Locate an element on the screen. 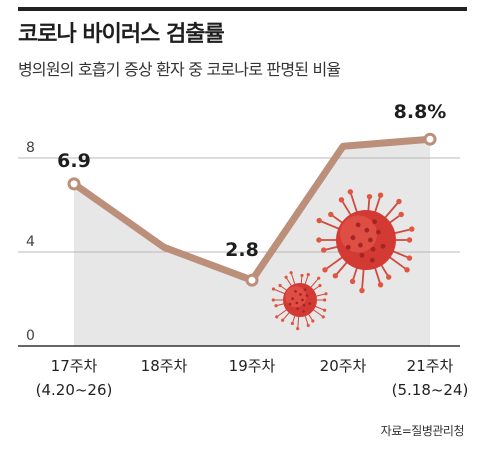 The height and width of the screenshot is (460, 480). y-tick-label: 4 is located at coordinates (30, 242).